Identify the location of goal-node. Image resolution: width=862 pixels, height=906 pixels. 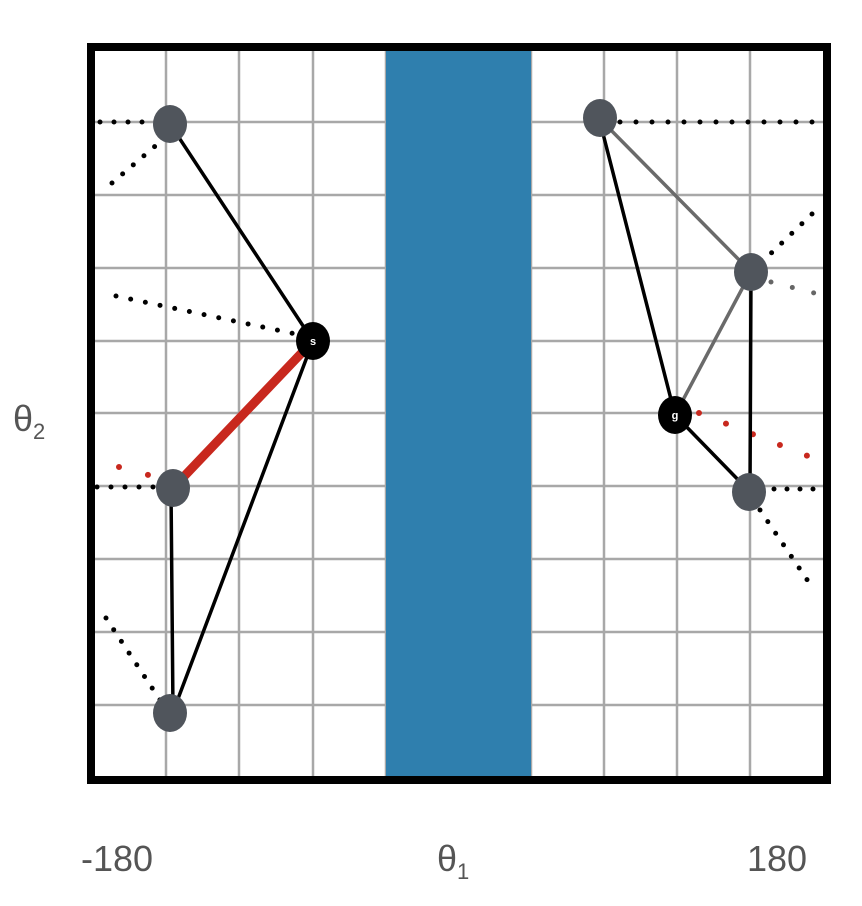
(675, 415).